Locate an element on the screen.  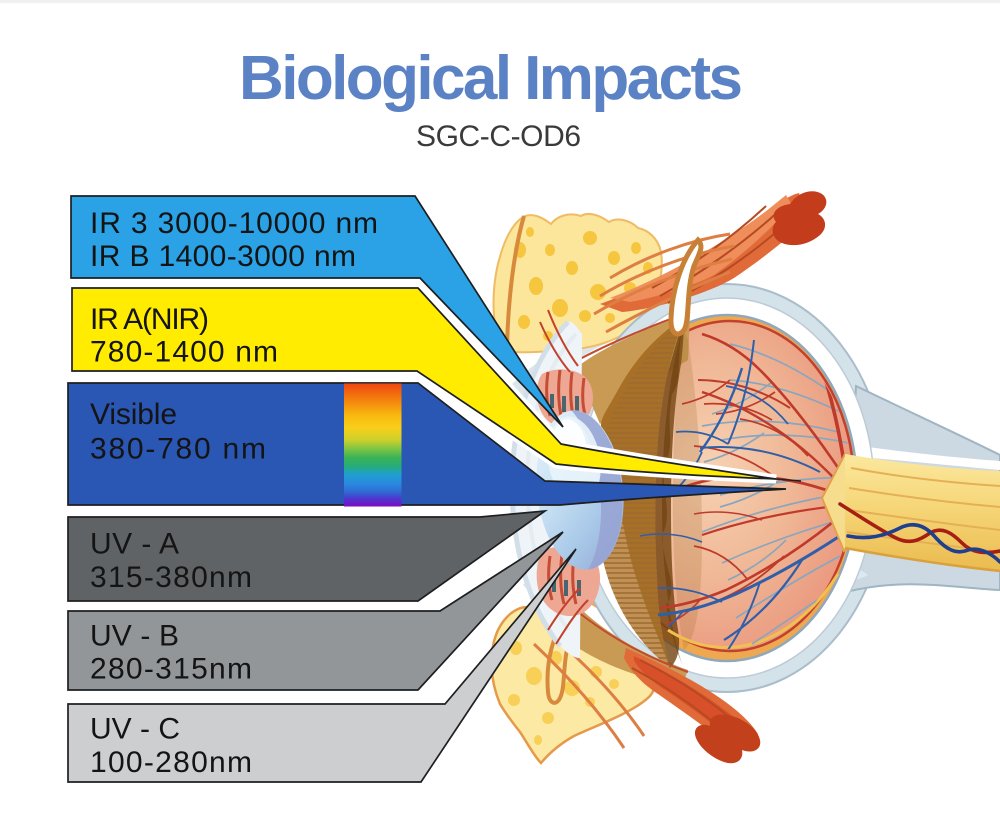
svg-text: 315-380nm is located at coordinates (171, 577).